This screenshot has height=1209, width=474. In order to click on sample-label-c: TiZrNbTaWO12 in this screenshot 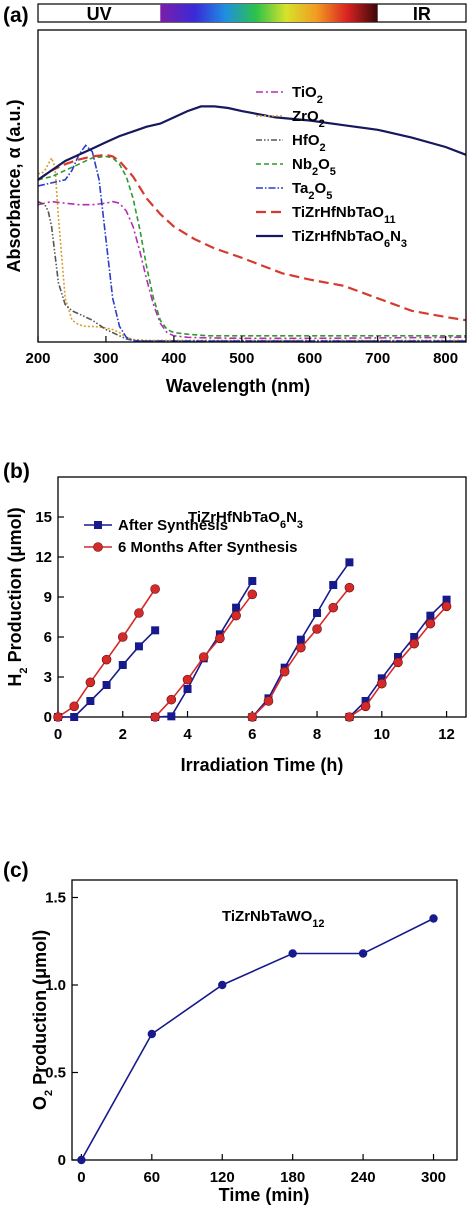, I will do `click(273, 919)`.